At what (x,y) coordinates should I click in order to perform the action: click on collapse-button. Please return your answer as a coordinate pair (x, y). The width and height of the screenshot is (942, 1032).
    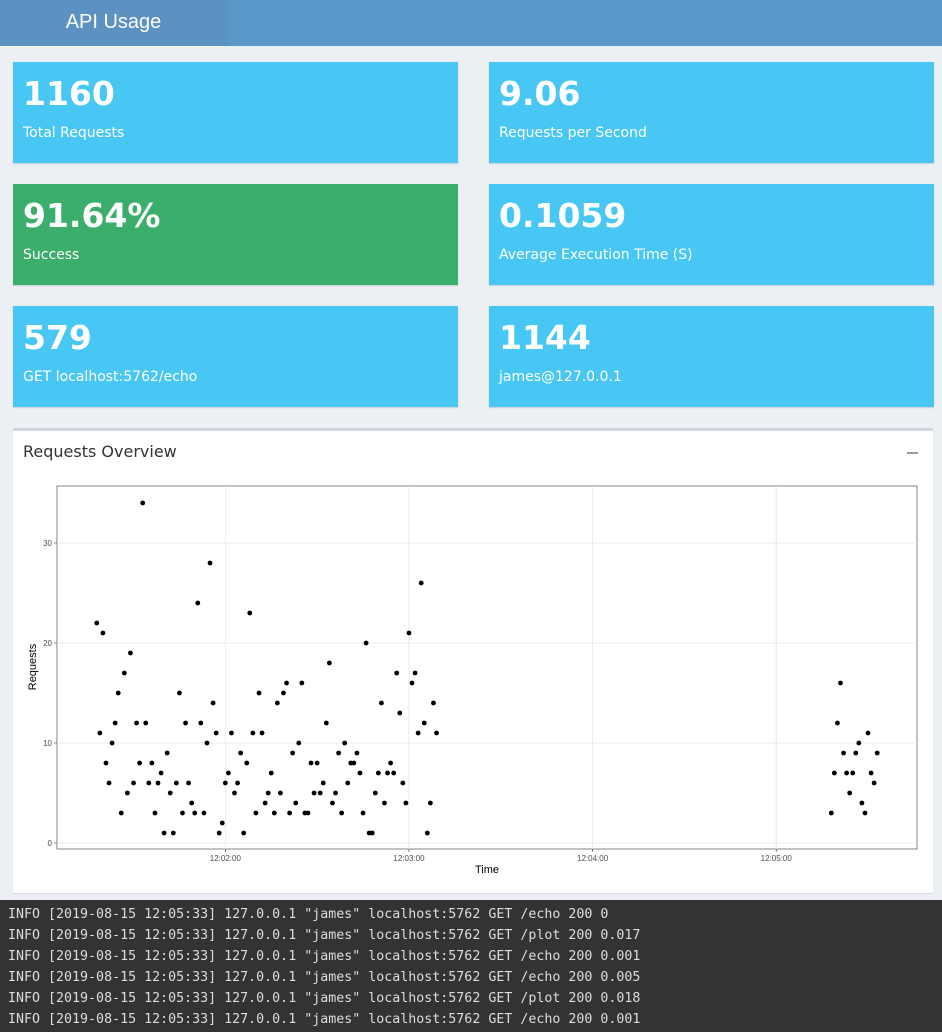
    Looking at the image, I should click on (912, 453).